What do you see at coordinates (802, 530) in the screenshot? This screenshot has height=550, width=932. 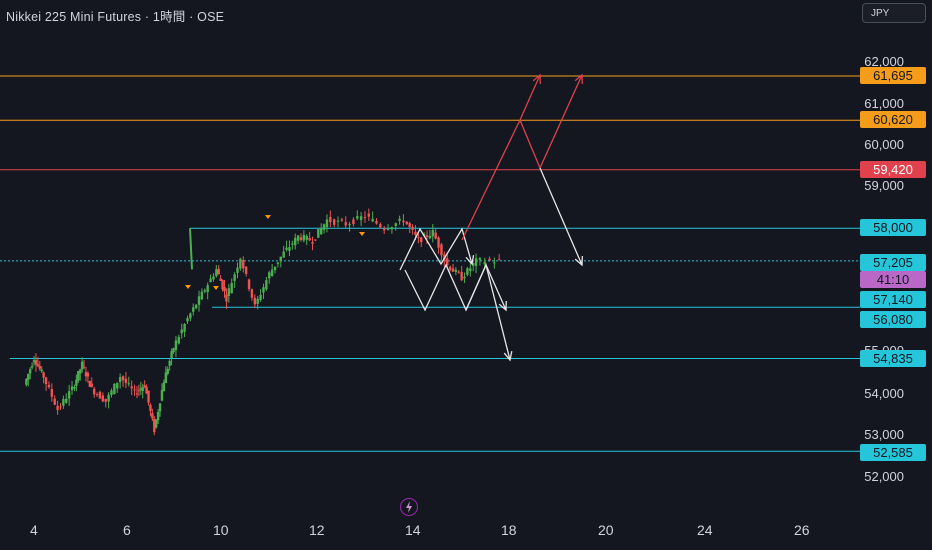 I see `x-axis-label: 26` at bounding box center [802, 530].